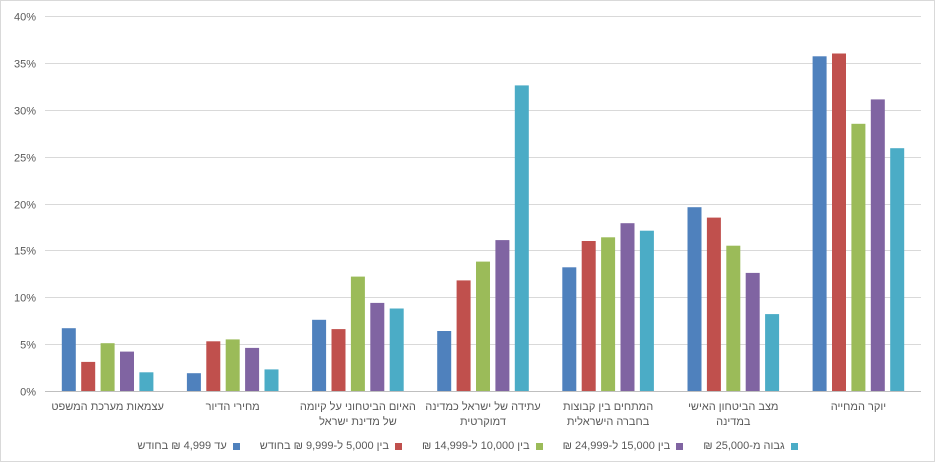  What do you see at coordinates (182, 446) in the screenshot?
I see `legend-label: עד 4,999 ₪ בחודש` at bounding box center [182, 446].